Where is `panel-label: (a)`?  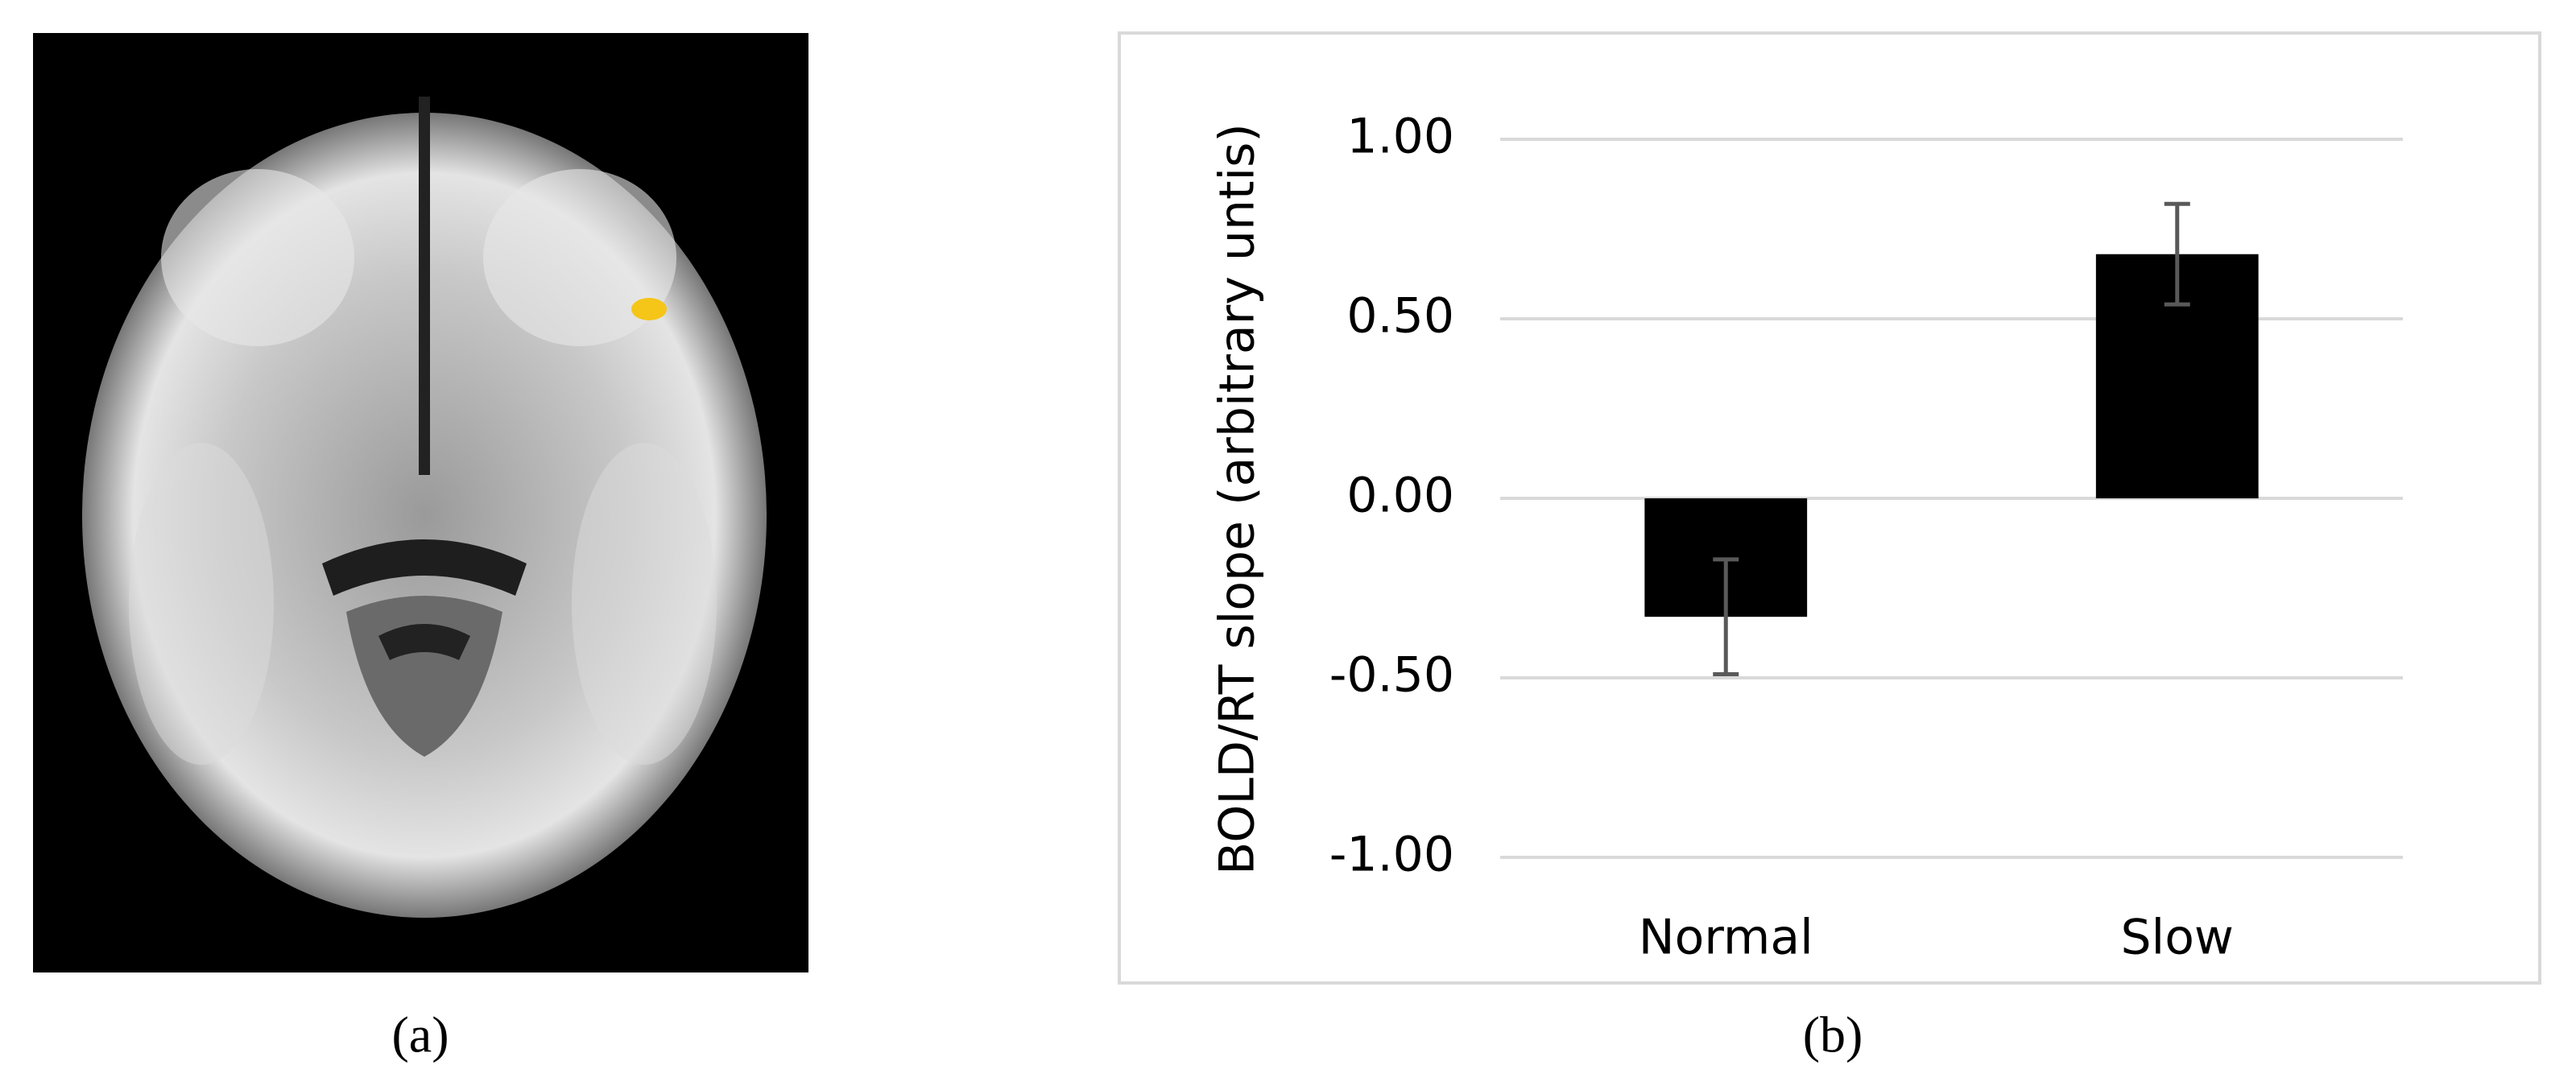
panel-label: (a) is located at coordinates (420, 1034).